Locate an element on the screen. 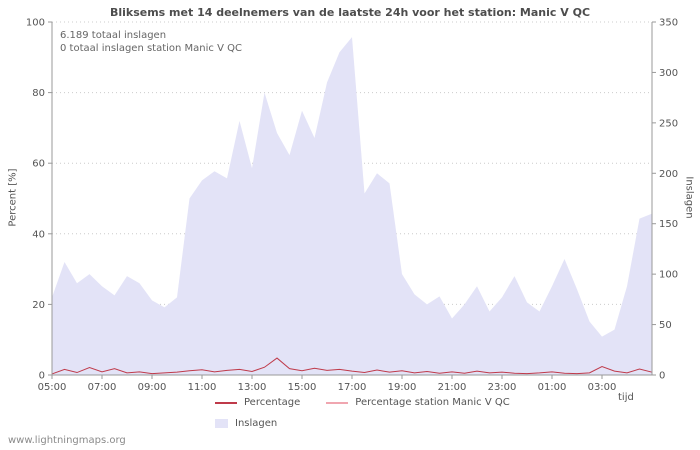 Image resolution: width=700 pixels, height=450 pixels. annotation-total-strikes: 6.189 totaal inslagen is located at coordinates (113, 35).